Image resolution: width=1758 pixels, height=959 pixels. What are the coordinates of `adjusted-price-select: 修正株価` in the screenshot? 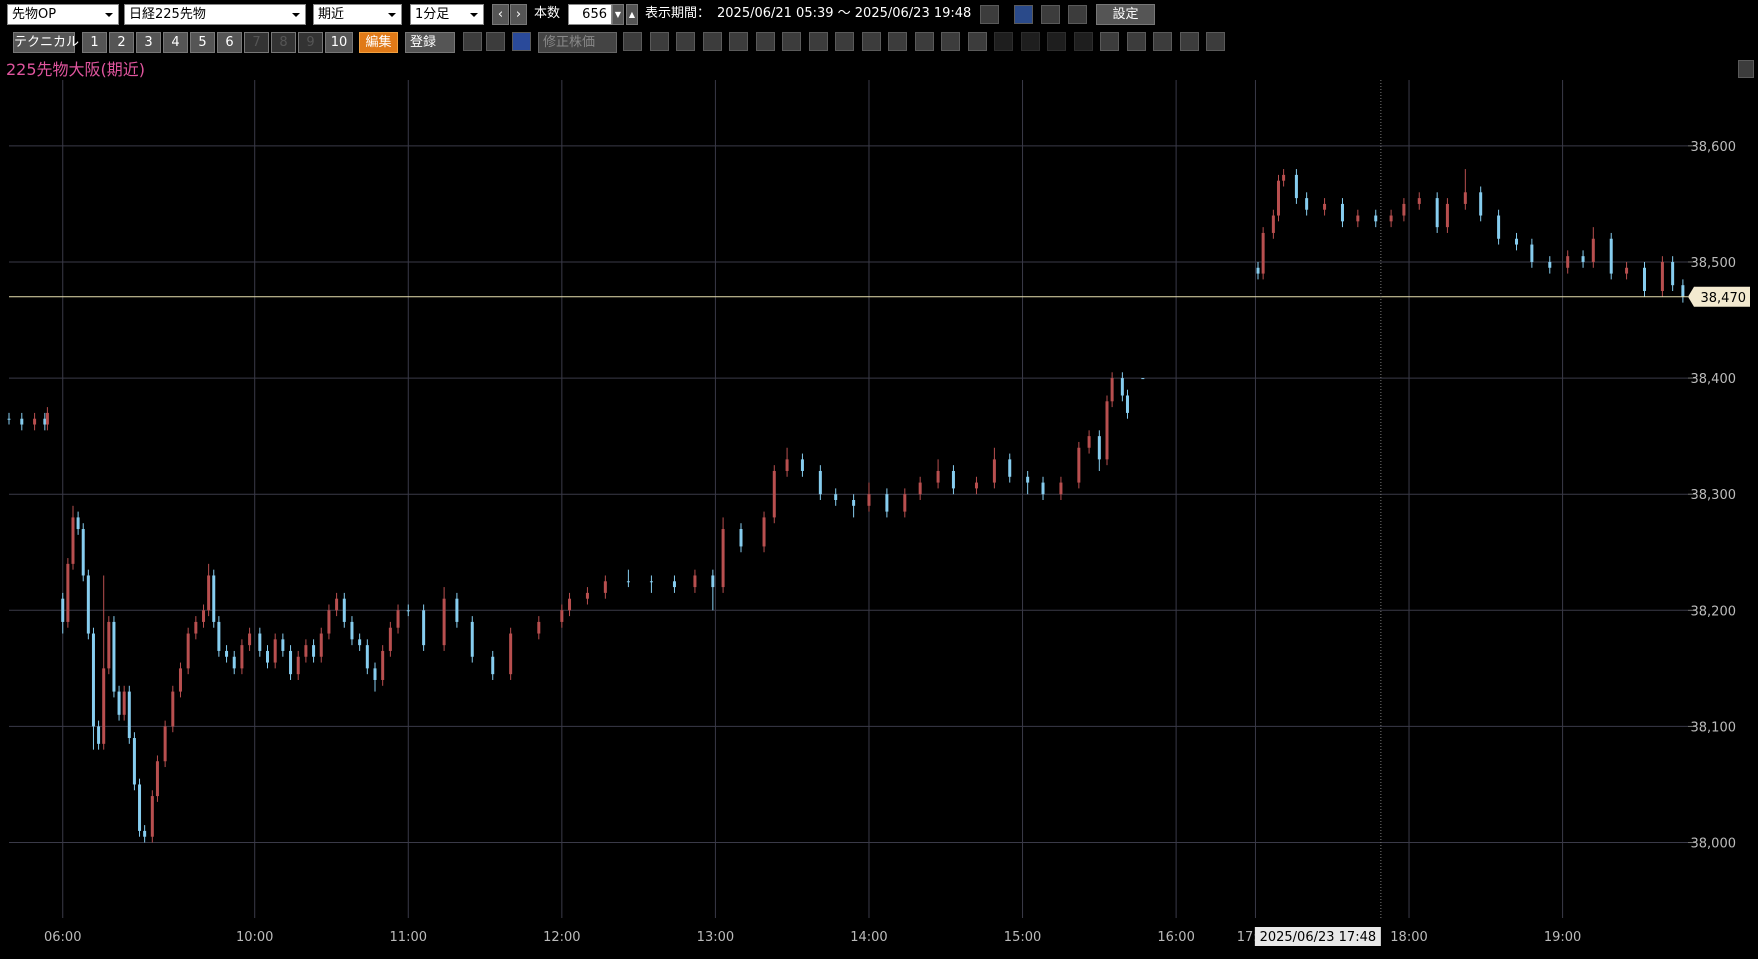 It's located at (577, 42).